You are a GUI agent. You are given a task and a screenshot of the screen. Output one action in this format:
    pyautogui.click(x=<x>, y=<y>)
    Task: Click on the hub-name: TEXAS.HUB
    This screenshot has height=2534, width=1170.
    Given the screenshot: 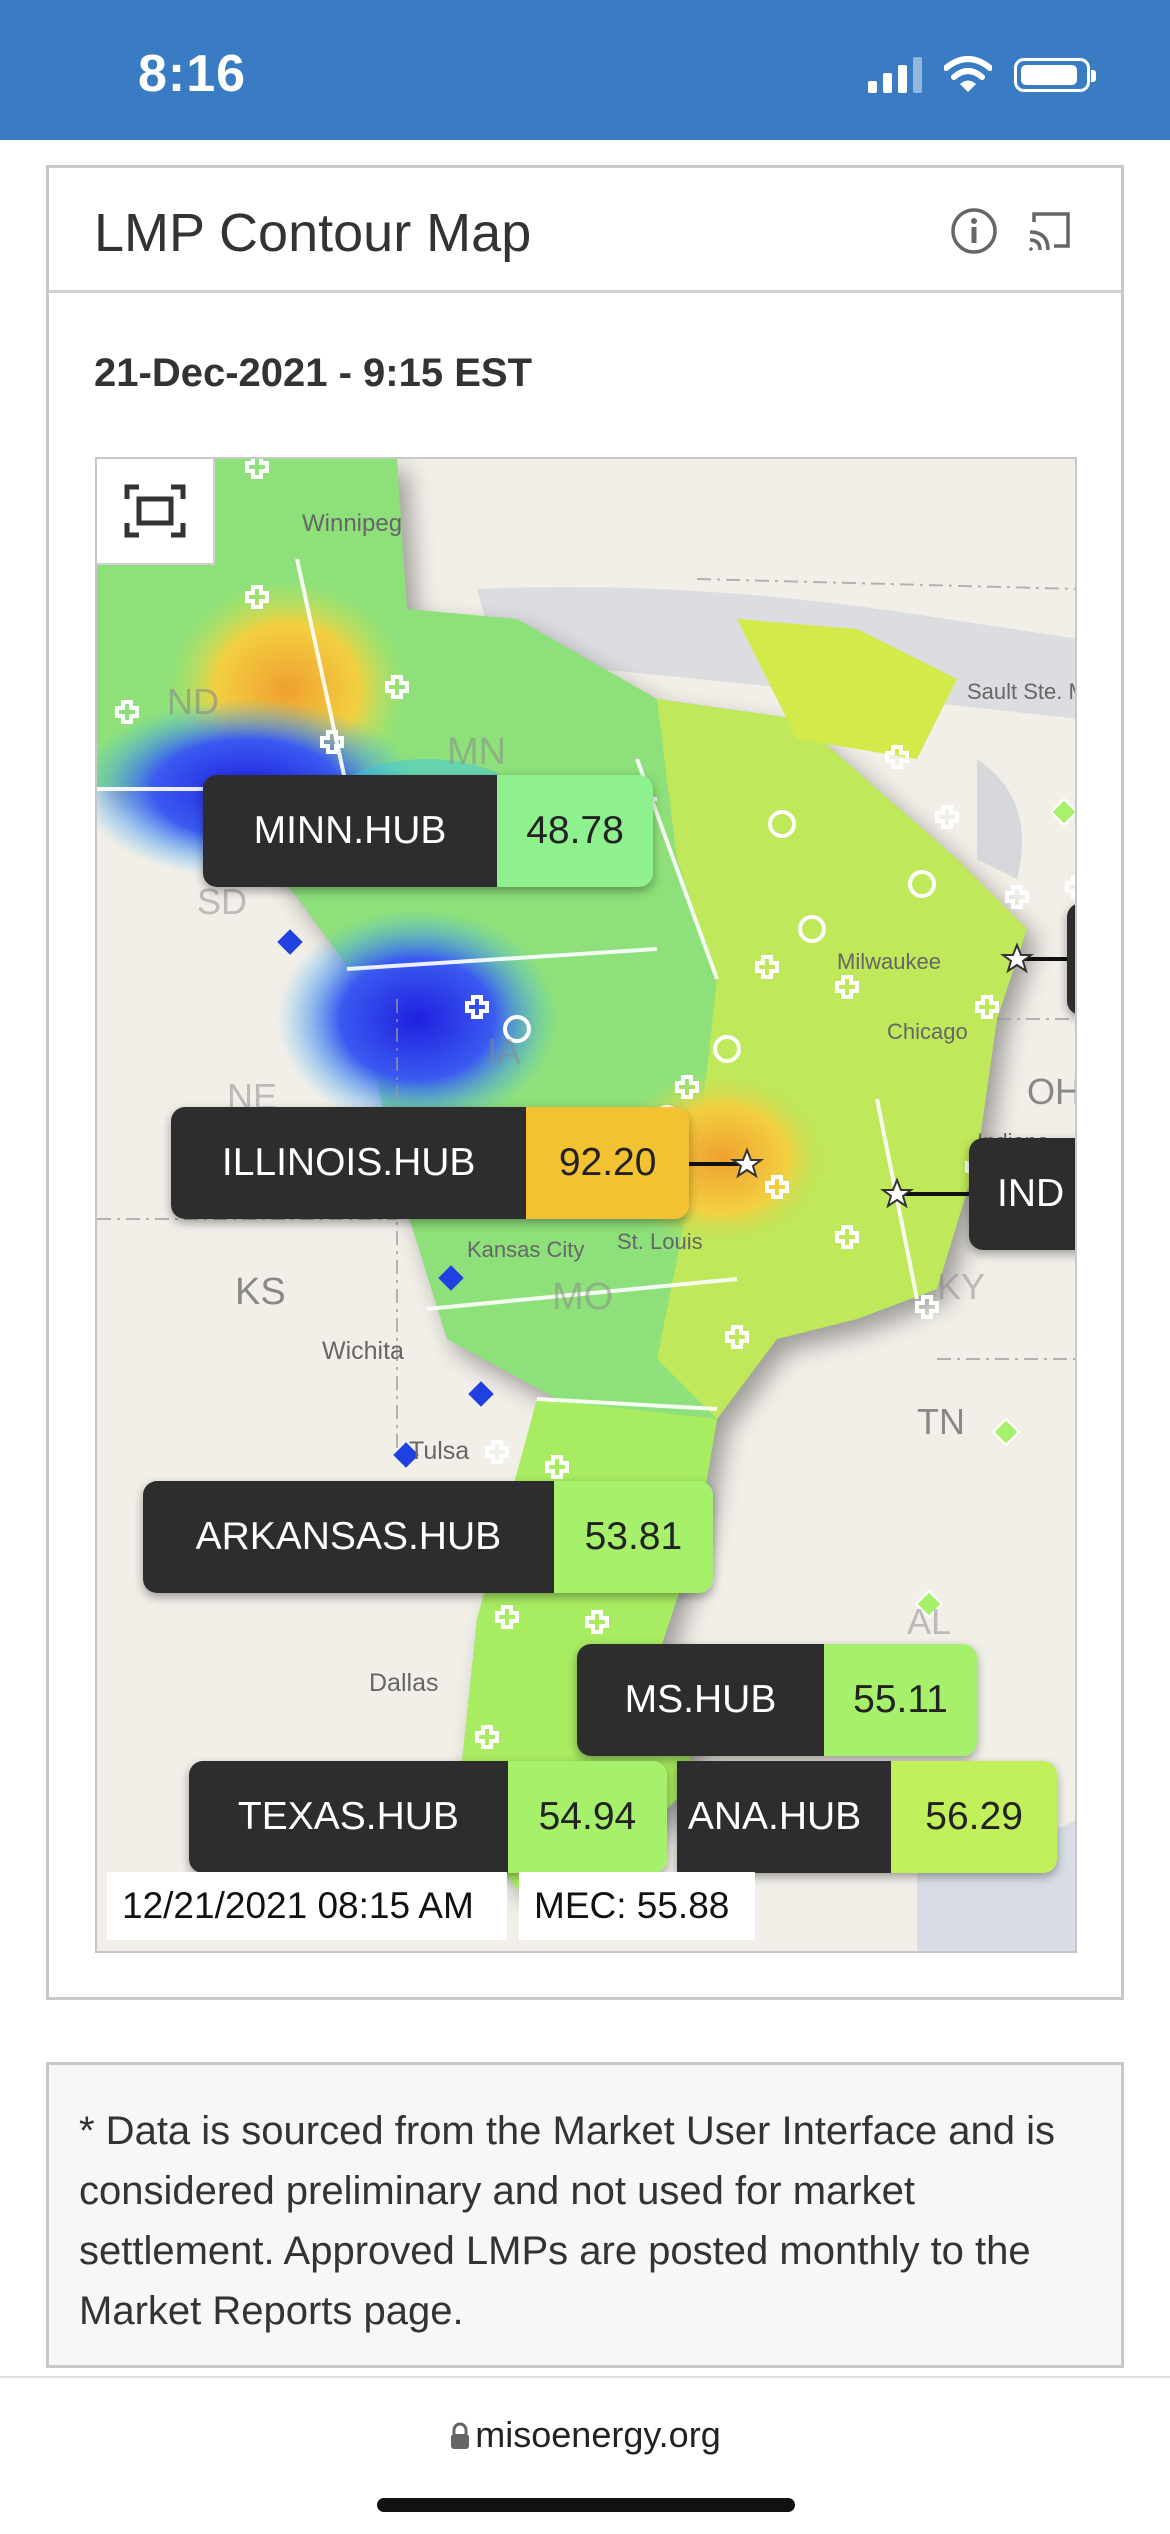 What is the action you would take?
    pyautogui.click(x=348, y=1817)
    